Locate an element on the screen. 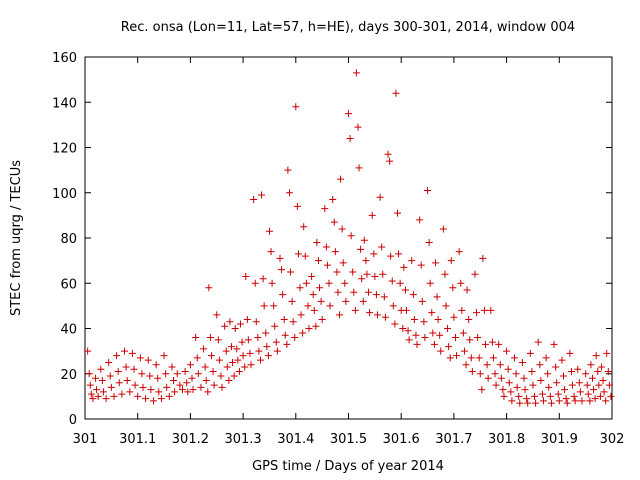 The height and width of the screenshot is (480, 640). x-tick-label: 301.5 is located at coordinates (348, 439).